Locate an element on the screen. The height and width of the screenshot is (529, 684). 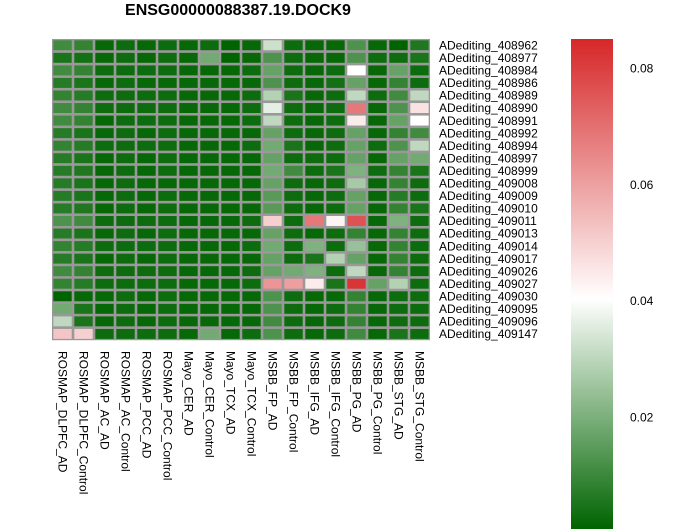
column-label: Mayo_TCX_AD is located at coordinates (231, 393).